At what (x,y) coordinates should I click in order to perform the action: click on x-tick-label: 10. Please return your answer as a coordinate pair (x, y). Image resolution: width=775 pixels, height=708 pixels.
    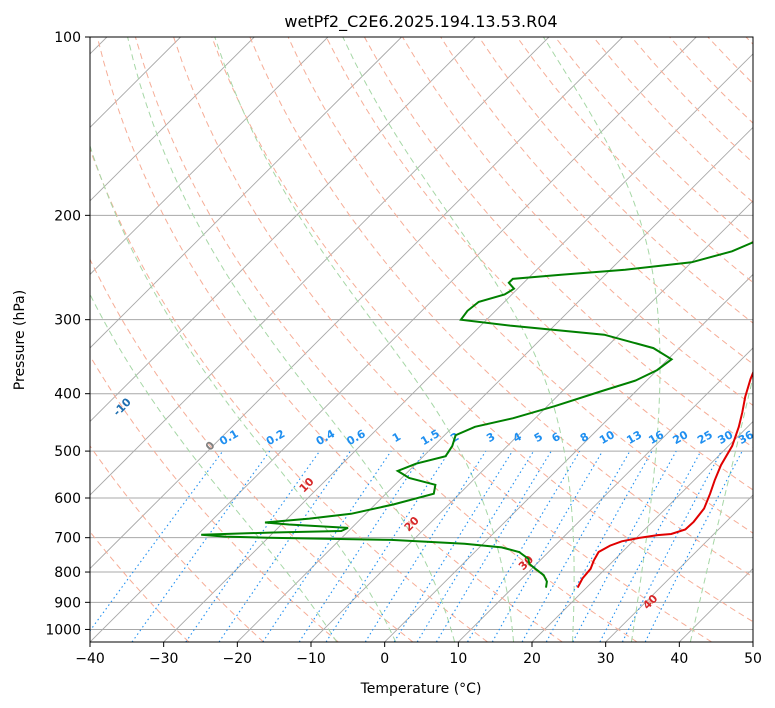
    Looking at the image, I should click on (458, 659).